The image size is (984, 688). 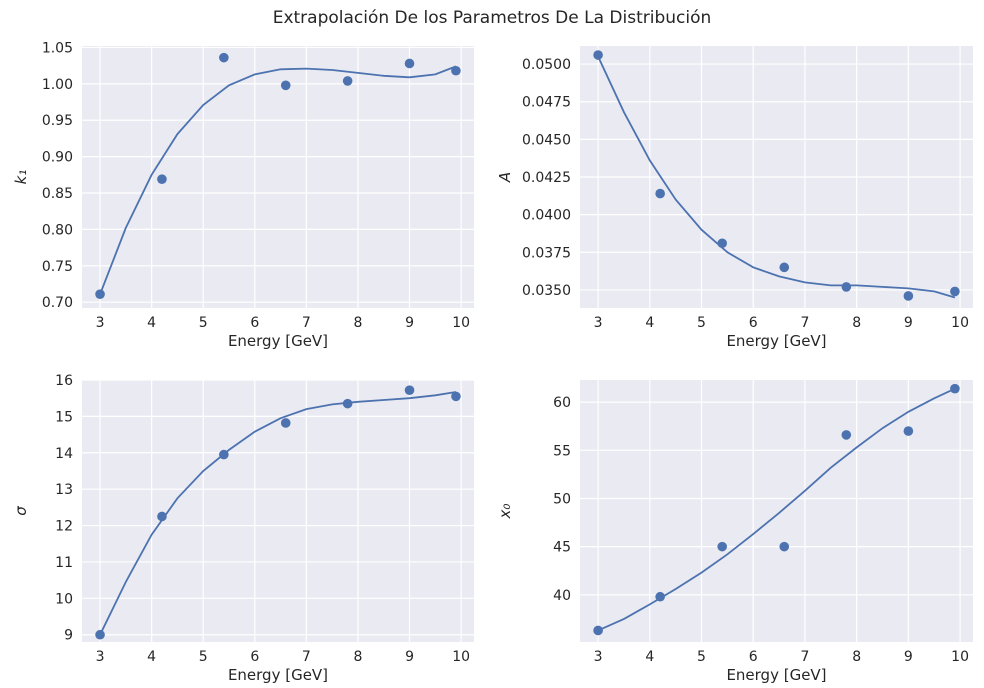 I want to click on y-tick-label: 0.0475, so click(x=546, y=103).